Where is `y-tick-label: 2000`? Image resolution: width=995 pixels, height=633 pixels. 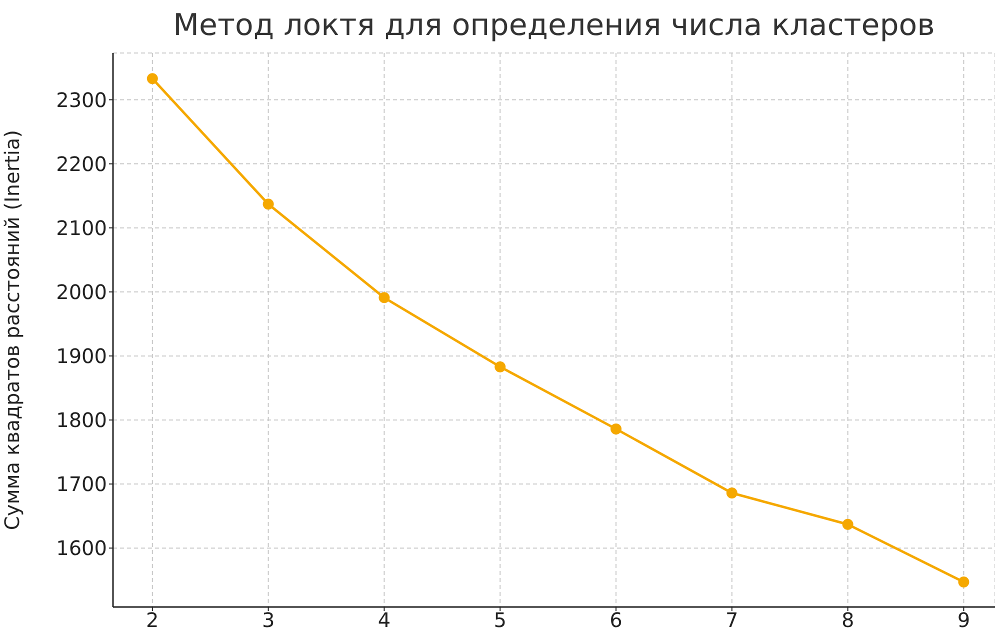
y-tick-label: 2000 is located at coordinates (81, 292).